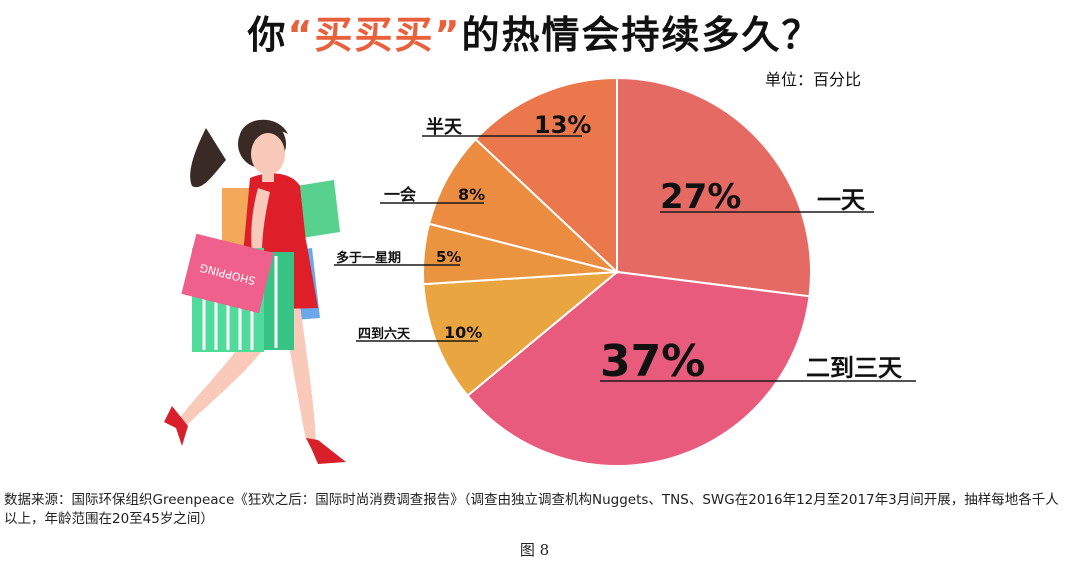  What do you see at coordinates (384, 334) in the screenshot?
I see `slice-category-label: 四到六天` at bounding box center [384, 334].